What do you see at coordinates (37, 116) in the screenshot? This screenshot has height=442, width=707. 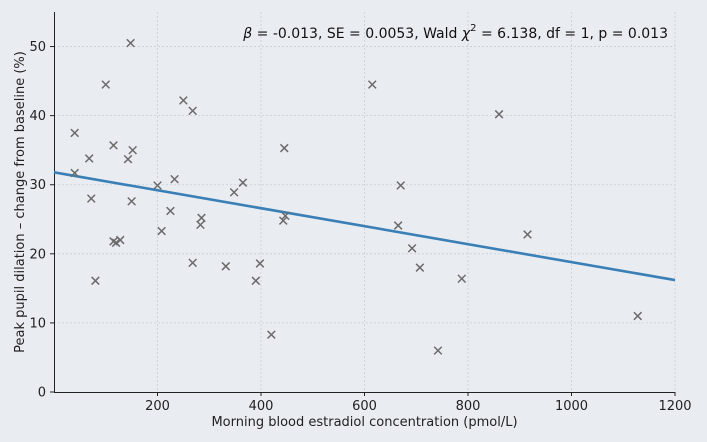 I see `y-tick-label: 40` at bounding box center [37, 116].